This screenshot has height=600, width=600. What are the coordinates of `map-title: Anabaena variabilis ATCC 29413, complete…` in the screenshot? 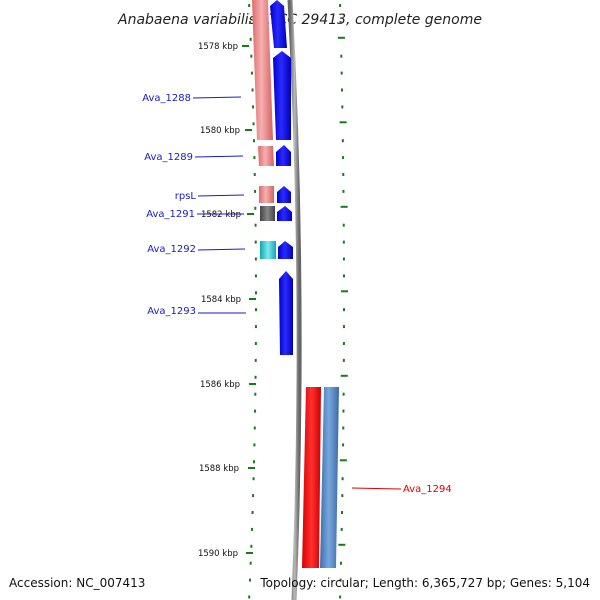 It's located at (299, 20).